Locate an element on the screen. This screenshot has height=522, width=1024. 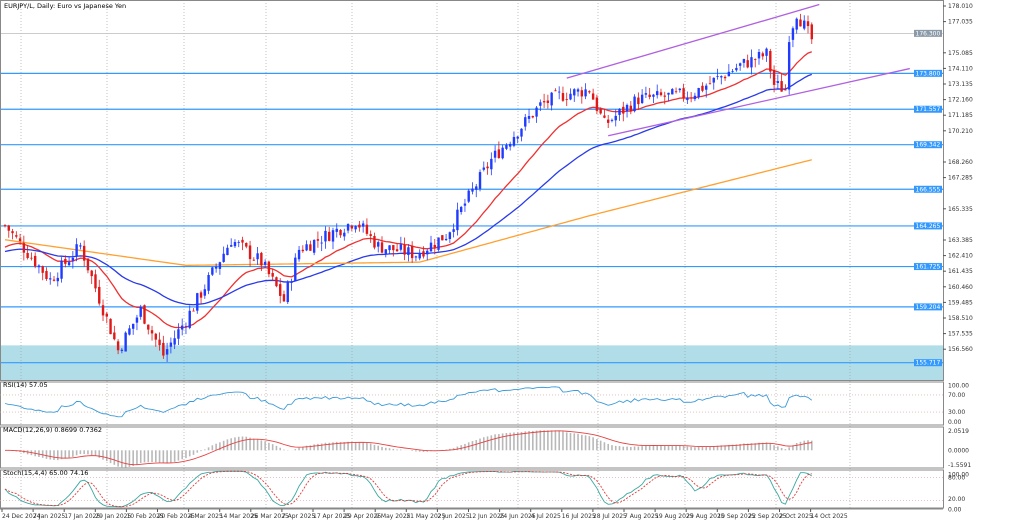
x-tick-label: 26 Mar 2025 is located at coordinates (270, 516).